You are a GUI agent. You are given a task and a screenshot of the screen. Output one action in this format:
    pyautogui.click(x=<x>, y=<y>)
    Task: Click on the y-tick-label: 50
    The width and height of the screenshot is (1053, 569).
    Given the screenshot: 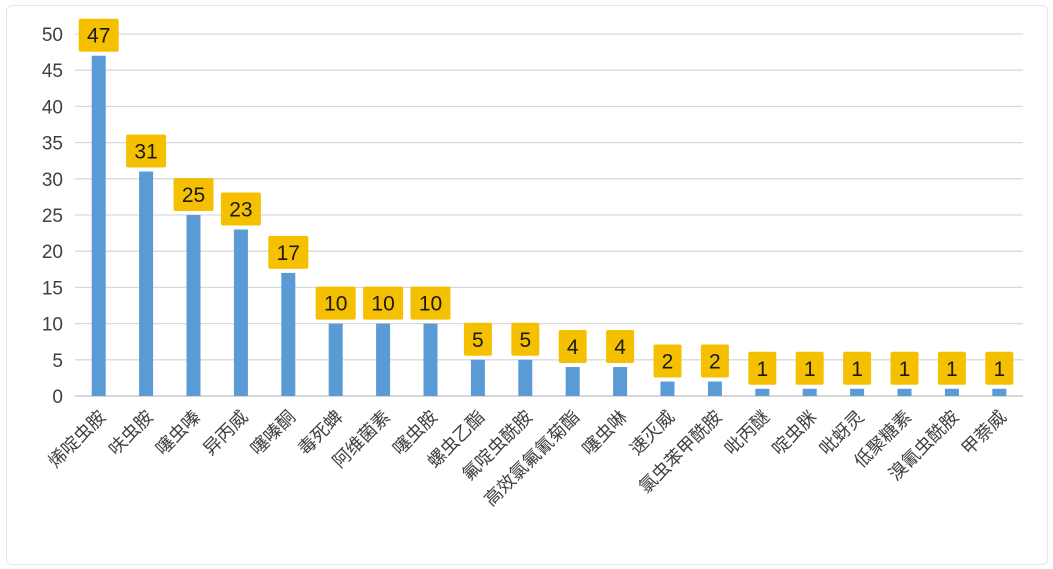 What is the action you would take?
    pyautogui.click(x=52, y=35)
    